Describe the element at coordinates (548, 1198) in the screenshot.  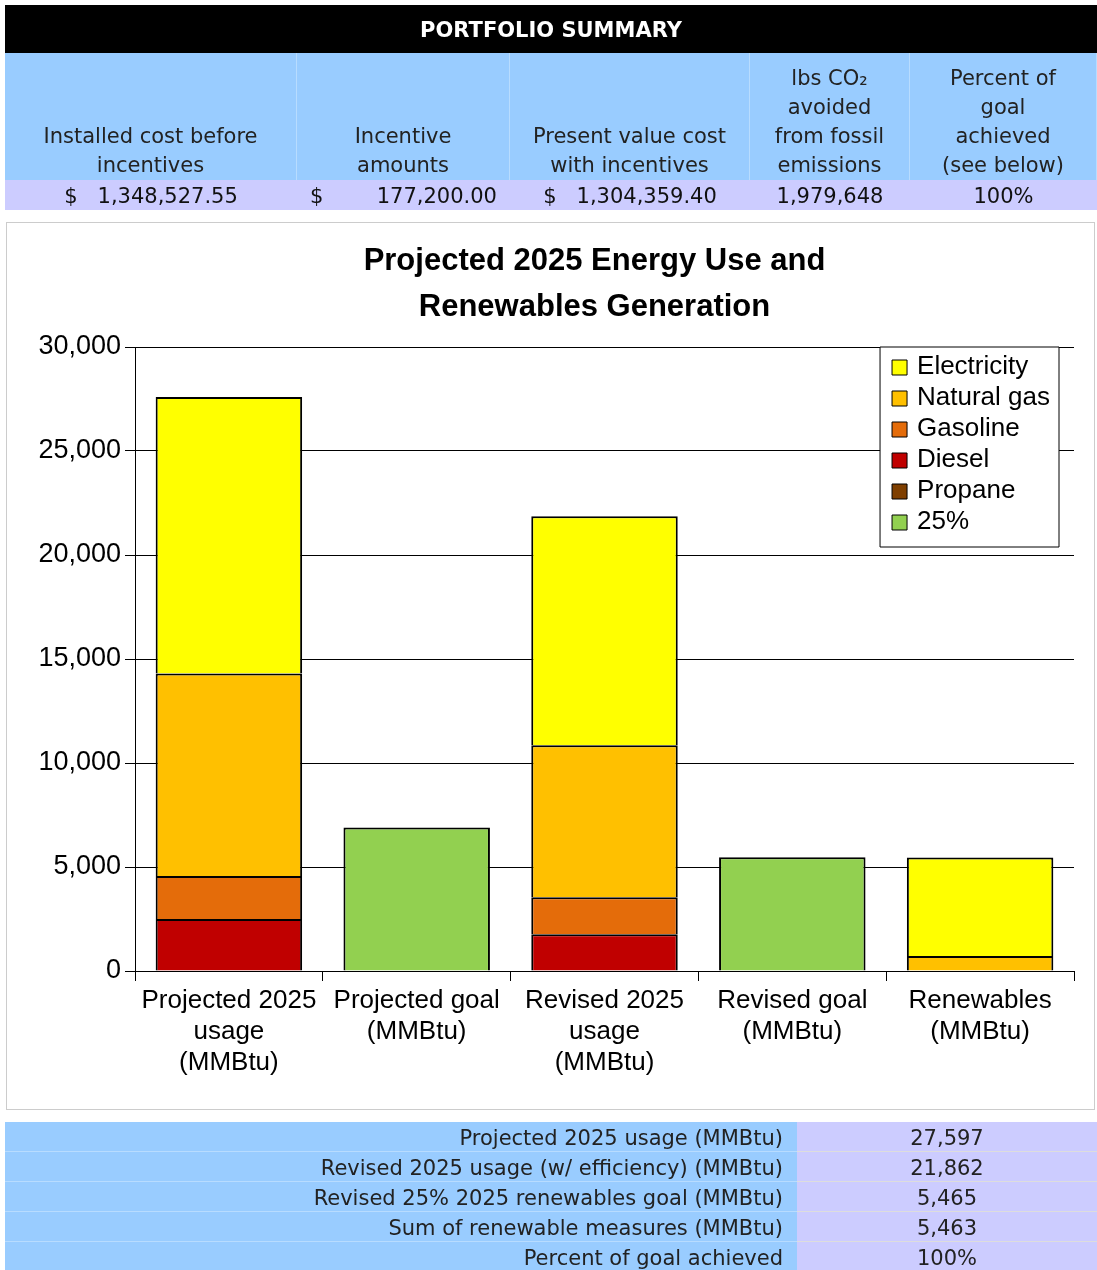
I see `text: Revised 25% 2025 renewables goal (MMBtu)` at that location.